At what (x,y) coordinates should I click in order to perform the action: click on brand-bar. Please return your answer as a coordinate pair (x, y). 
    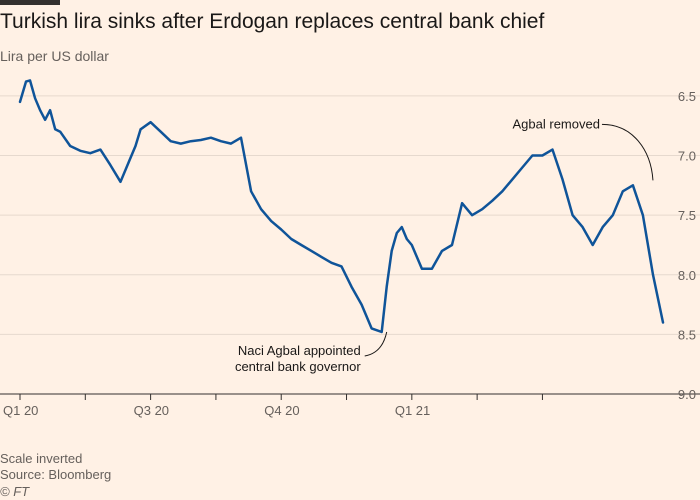
    Looking at the image, I should click on (30, 2).